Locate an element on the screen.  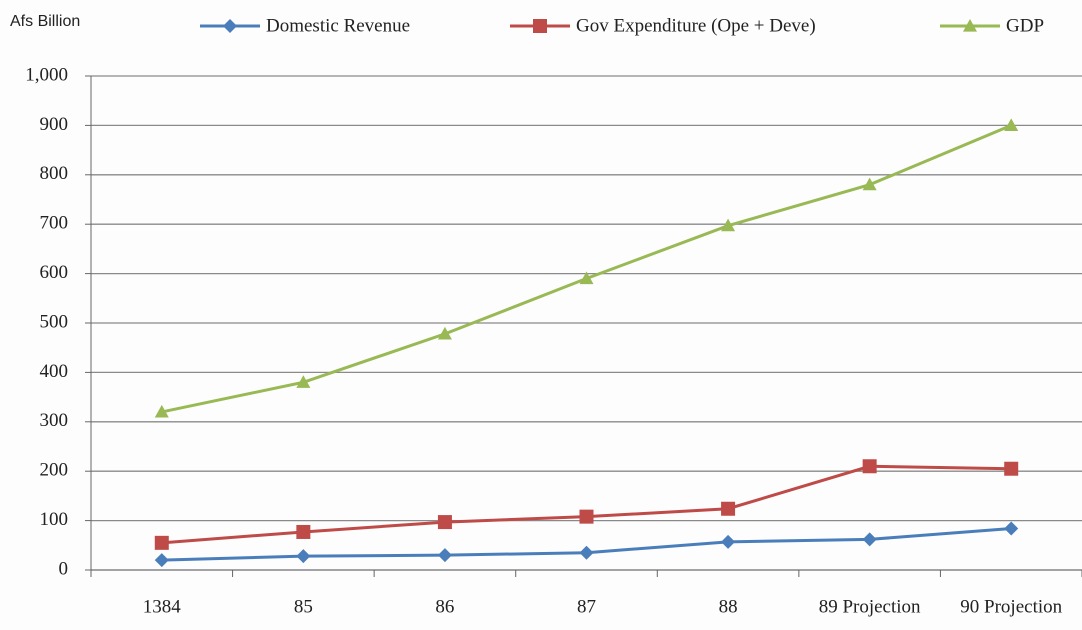
y-tick-label: 400 is located at coordinates (54, 371).